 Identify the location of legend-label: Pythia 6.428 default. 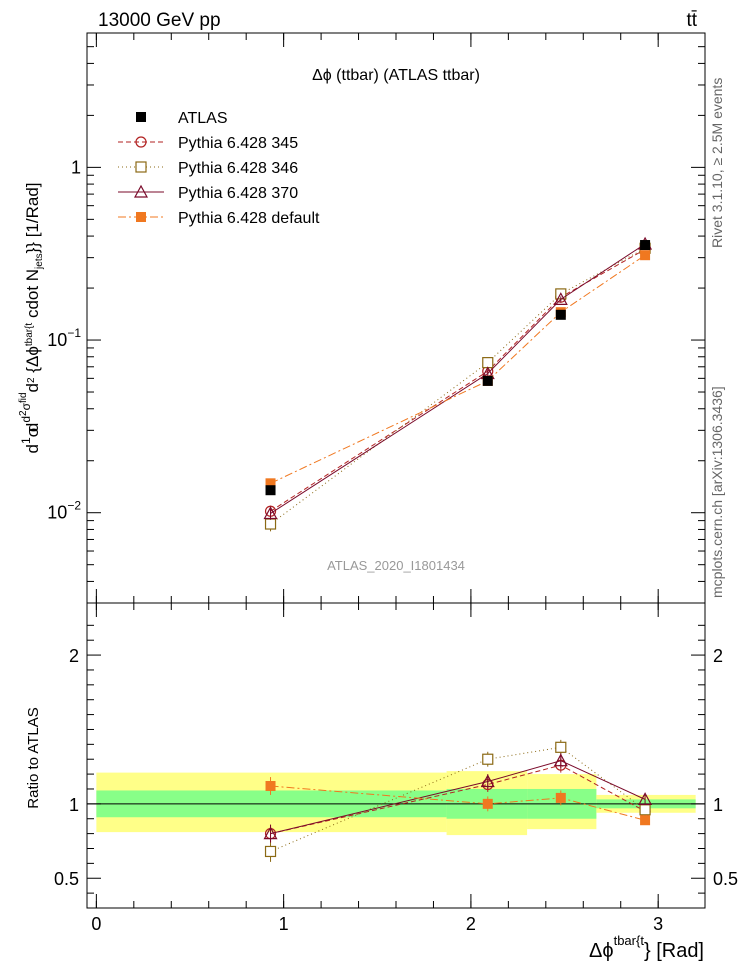
(249, 218).